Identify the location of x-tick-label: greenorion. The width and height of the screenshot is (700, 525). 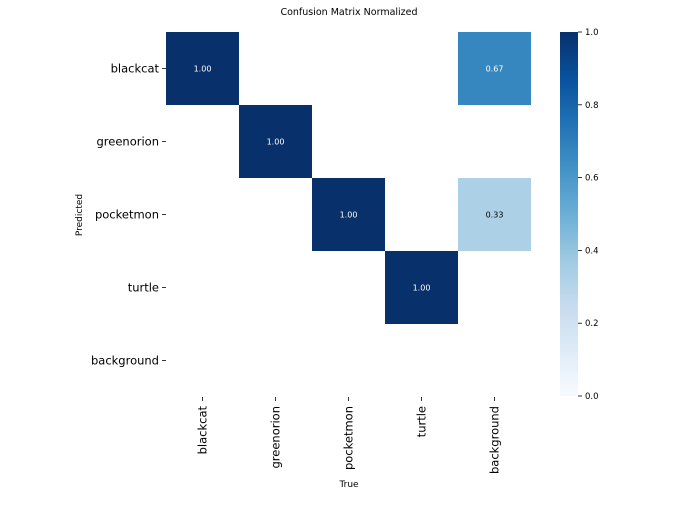
(276, 437).